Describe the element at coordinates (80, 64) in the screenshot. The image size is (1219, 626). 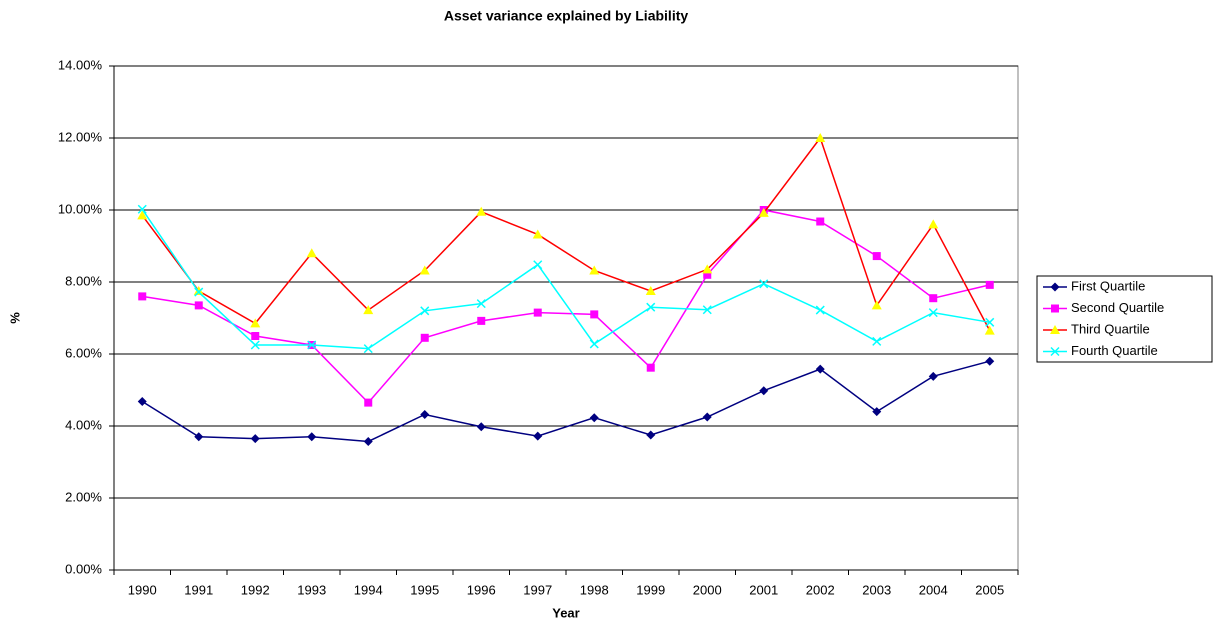
I see `y-tick-label: 14.00%` at that location.